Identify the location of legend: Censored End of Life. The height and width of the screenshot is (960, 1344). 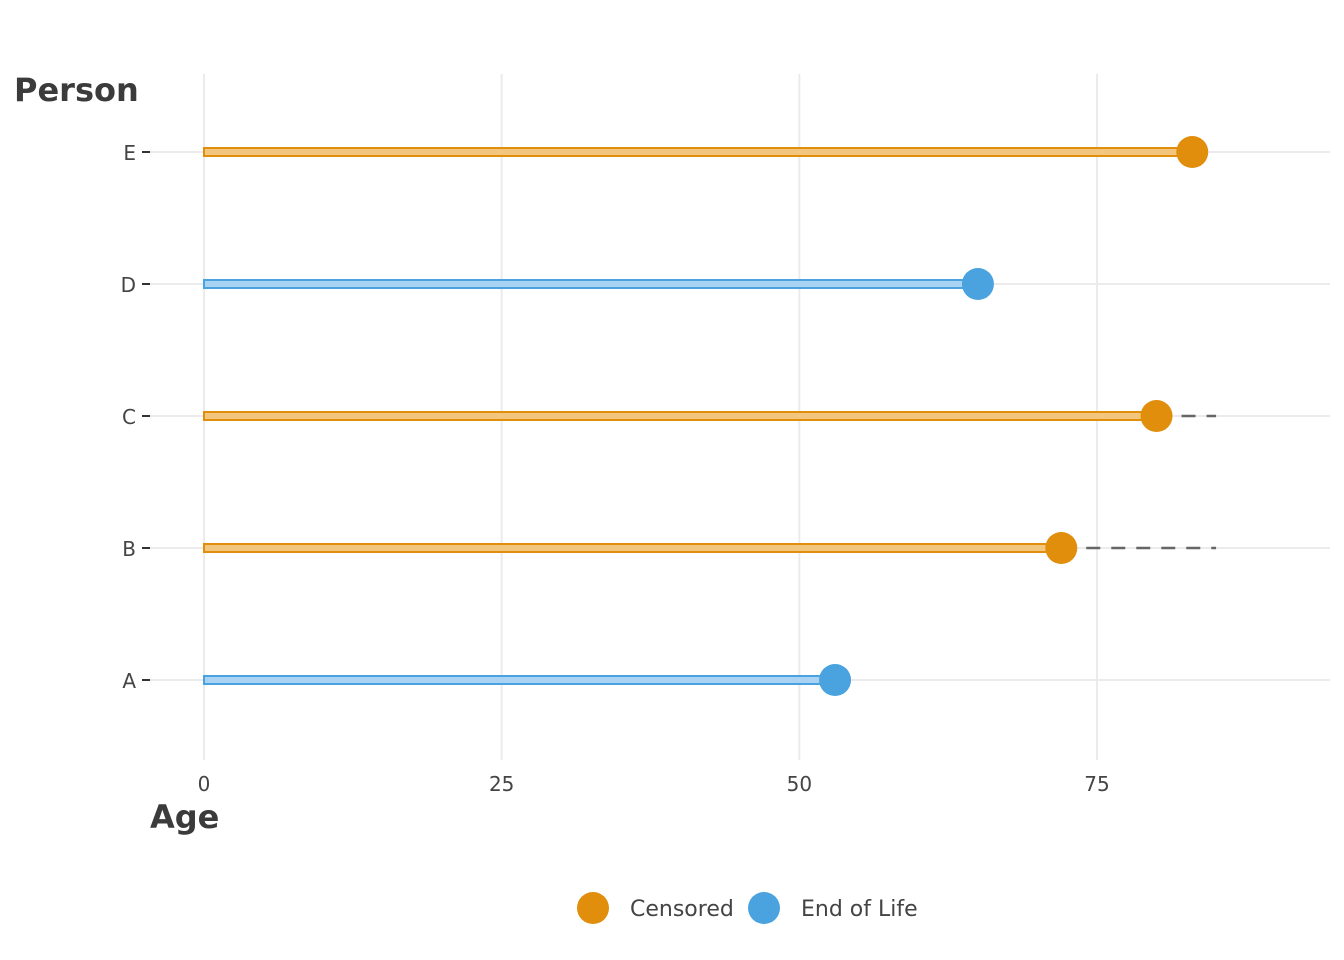
(747, 908).